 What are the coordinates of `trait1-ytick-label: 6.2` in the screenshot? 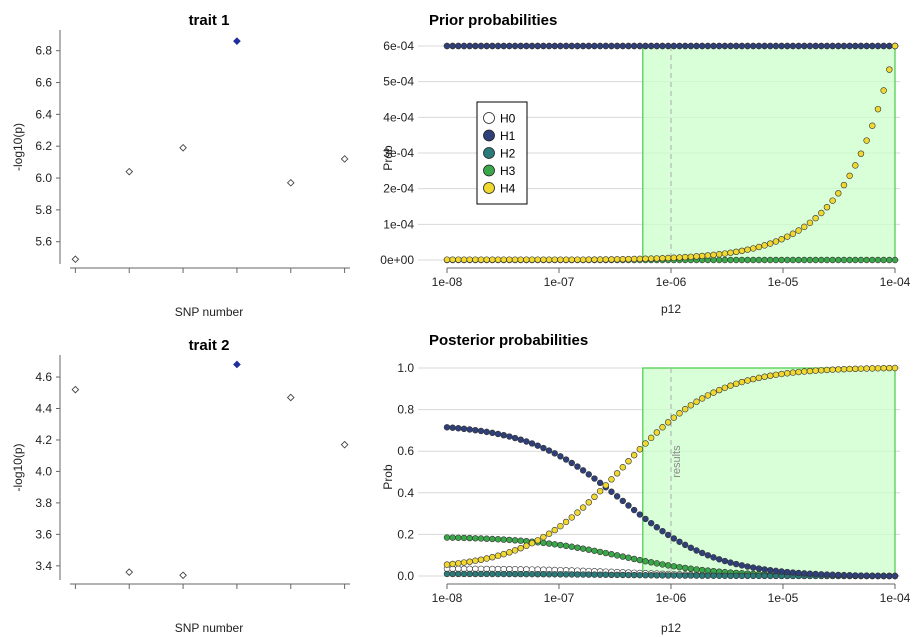 It's located at (43, 146).